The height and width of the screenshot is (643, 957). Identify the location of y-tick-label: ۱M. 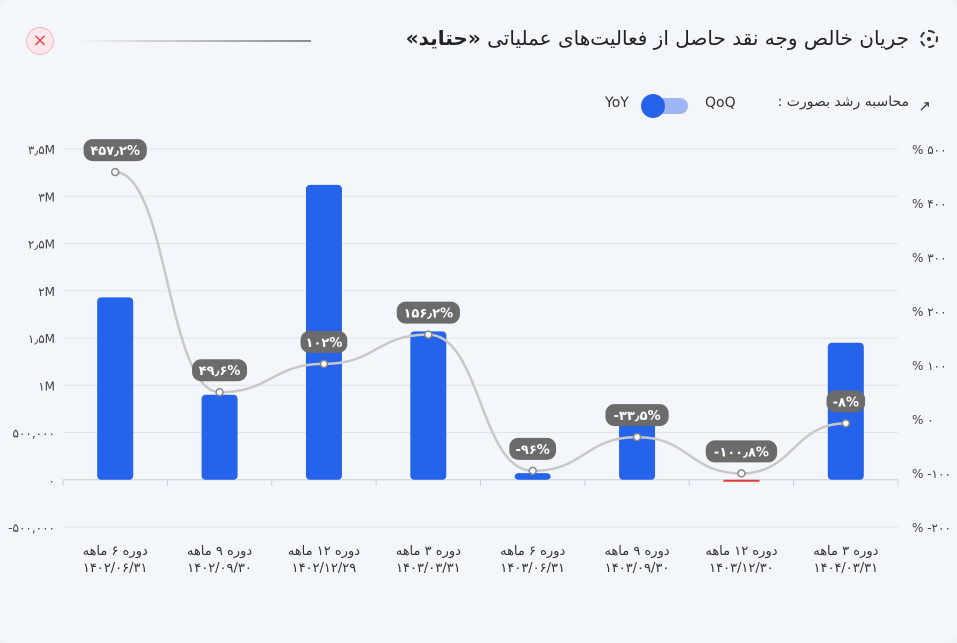
(46, 386).